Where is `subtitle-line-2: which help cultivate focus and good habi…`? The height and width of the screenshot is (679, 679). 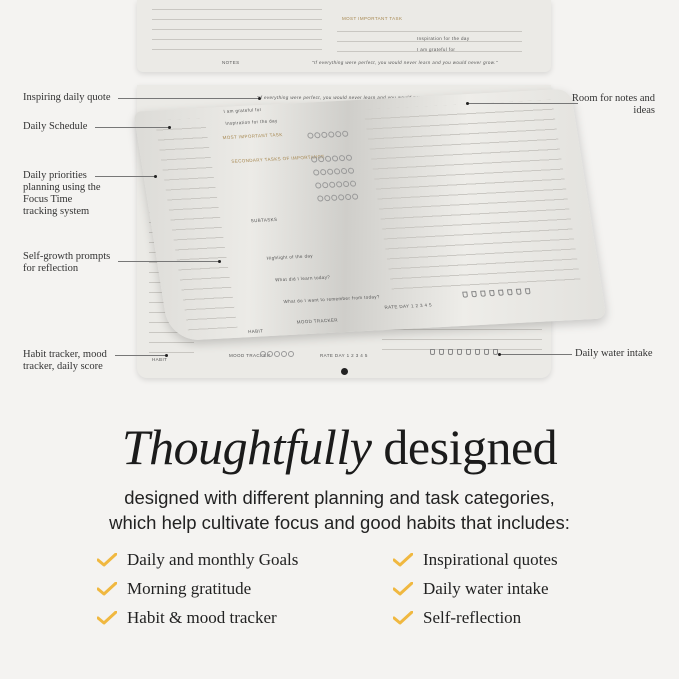
subtitle-line-2: which help cultivate focus and good habi… is located at coordinates (339, 522).